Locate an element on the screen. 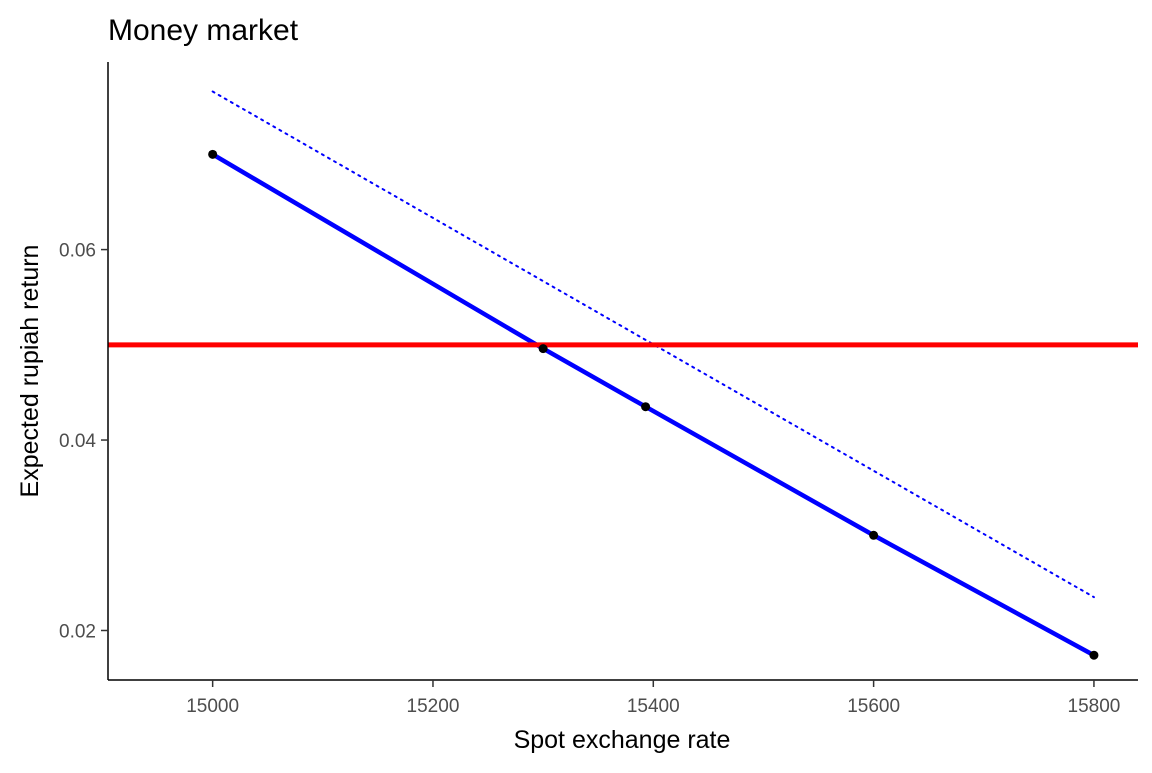 The height and width of the screenshot is (773, 1152). y-axis-title: Expected rupiah return is located at coordinates (30, 371).